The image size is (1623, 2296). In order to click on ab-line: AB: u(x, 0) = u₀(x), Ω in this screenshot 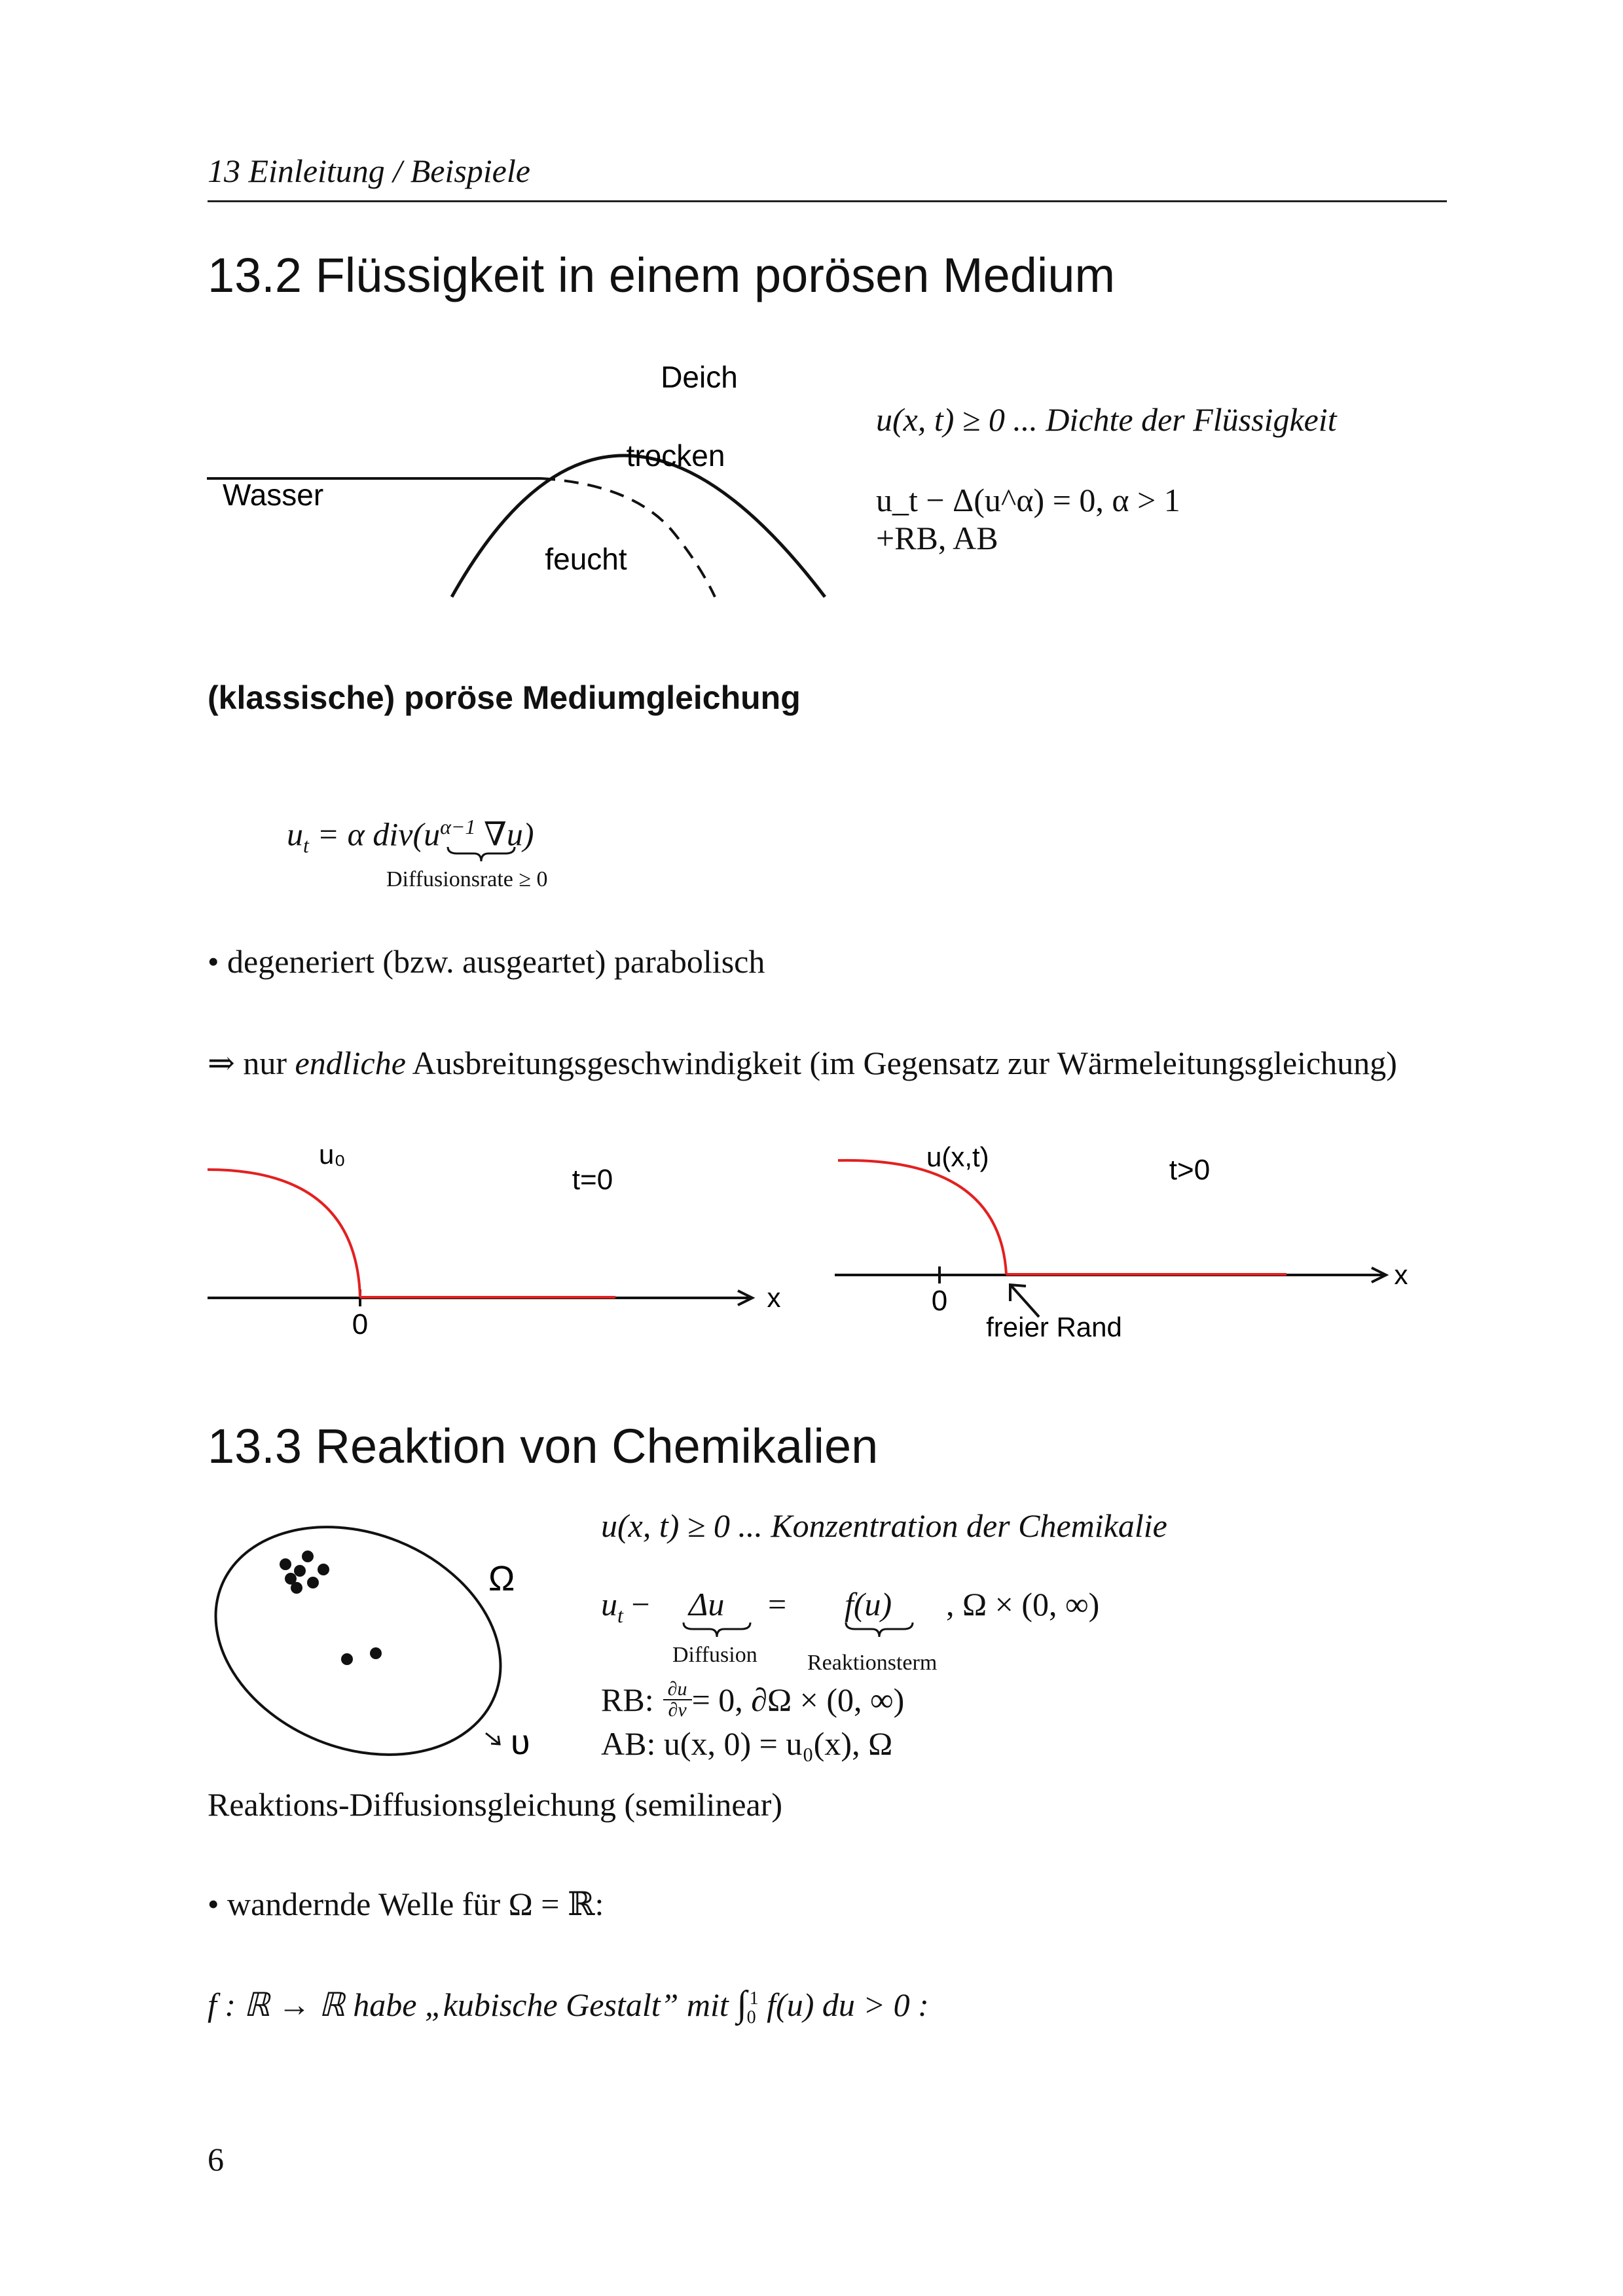, I will do `click(747, 1743)`.